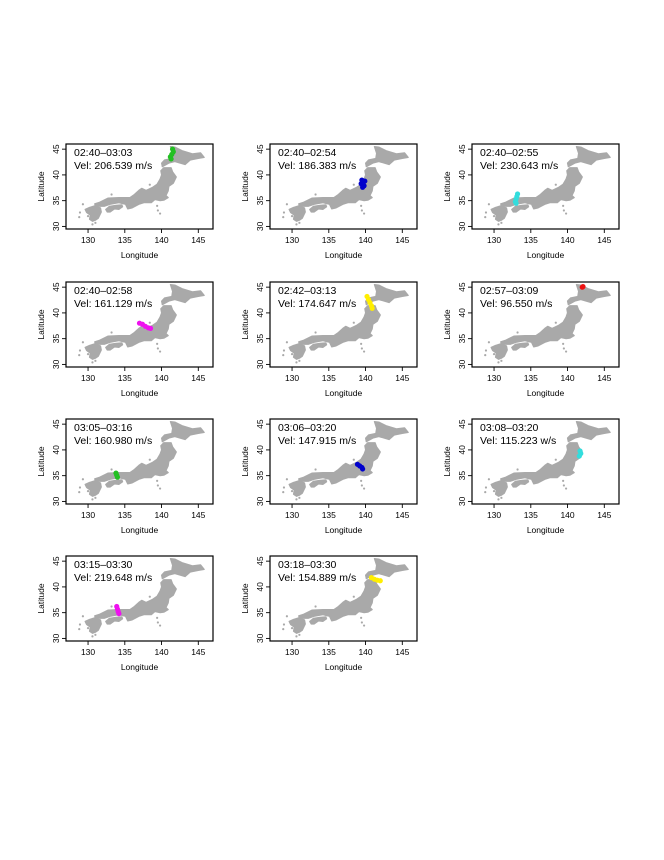 The image size is (664, 860). I want to click on time-range-label: 02:40–03:03, so click(103, 153).